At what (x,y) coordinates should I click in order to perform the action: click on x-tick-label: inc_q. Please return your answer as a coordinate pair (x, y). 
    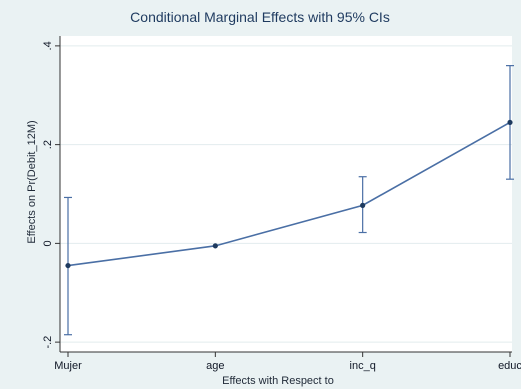
    Looking at the image, I should click on (363, 366).